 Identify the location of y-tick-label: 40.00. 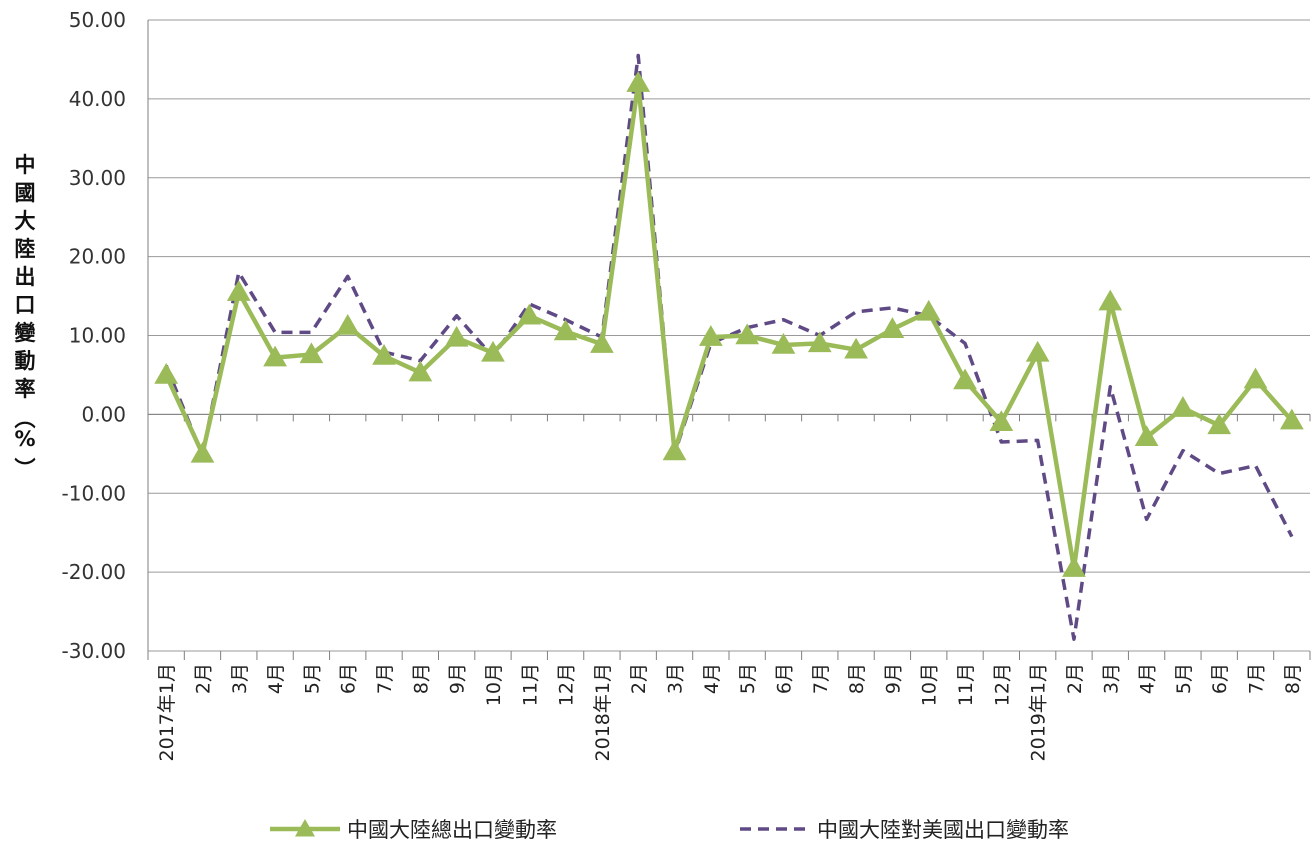
(97, 99).